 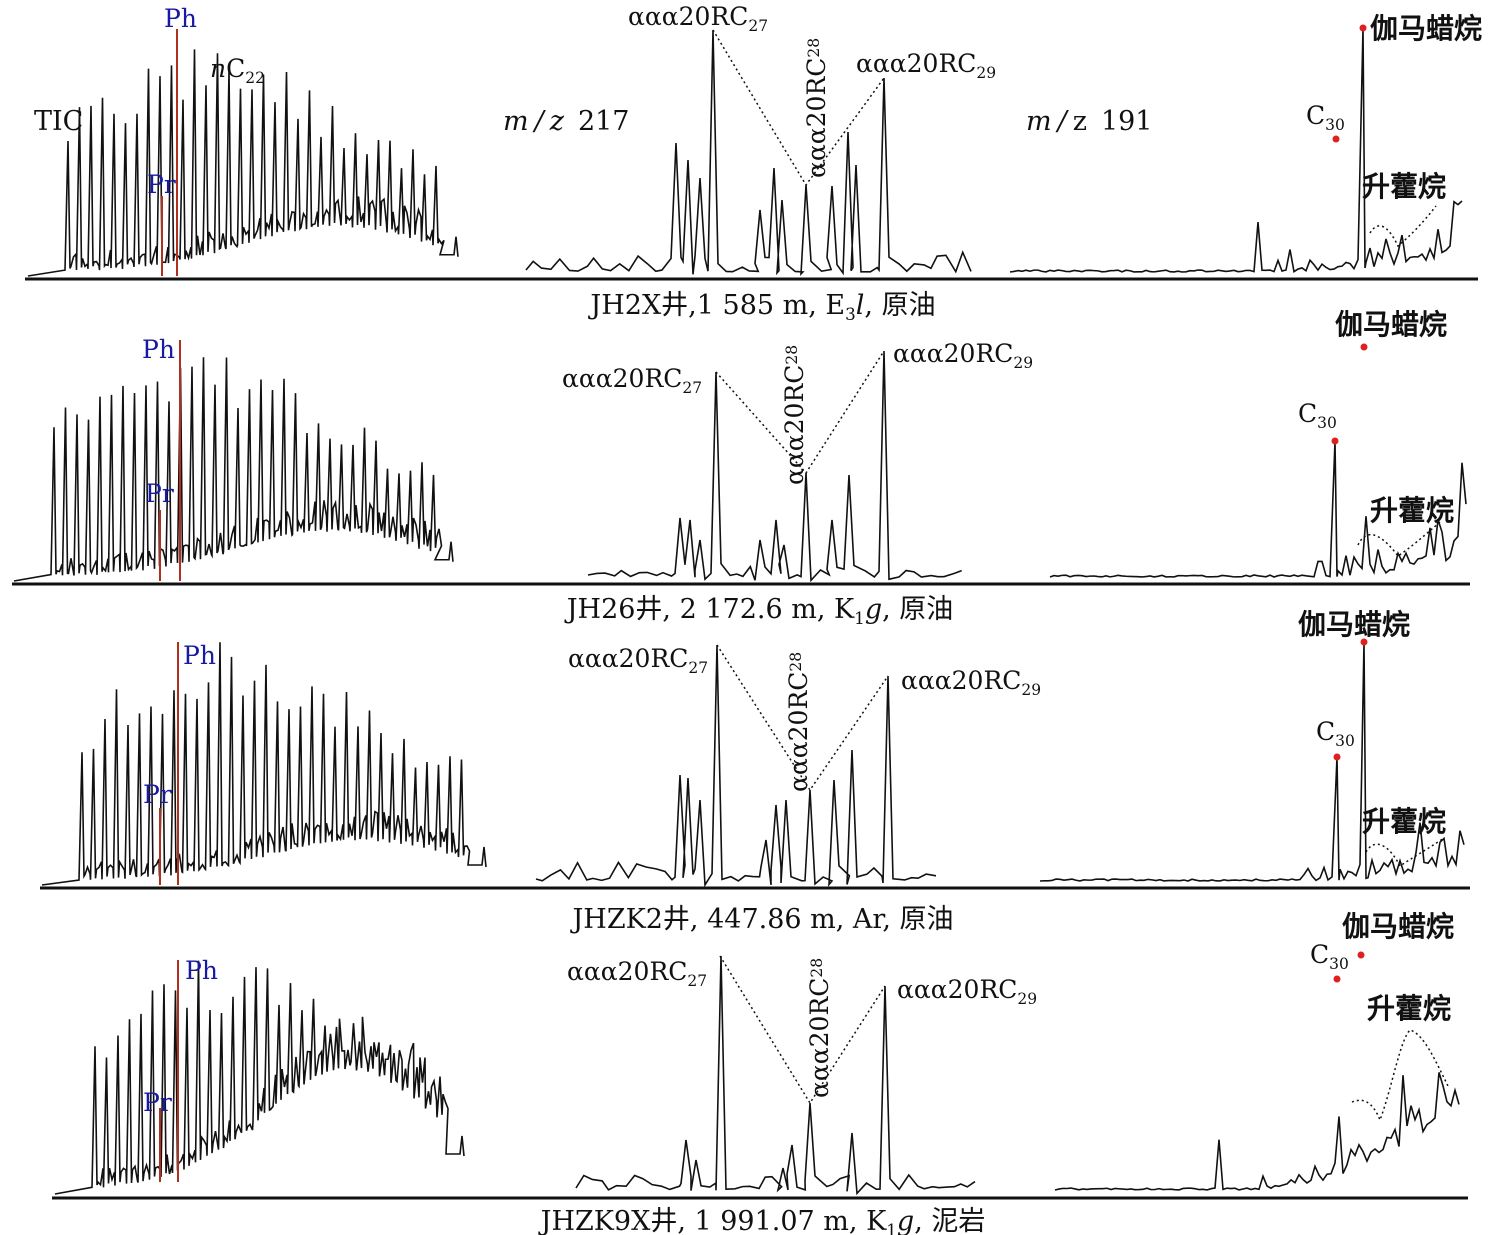 I want to click on row-3-c29-label: ααα20RC29, so click(x=971, y=682).